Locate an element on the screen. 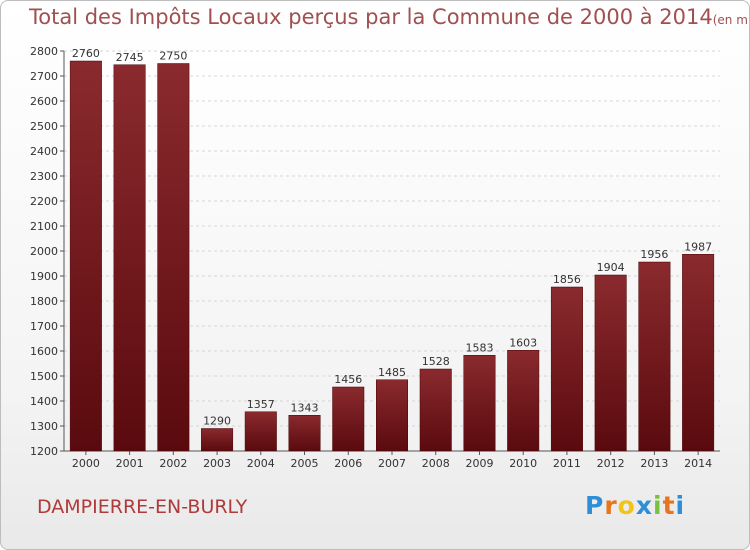 The image size is (750, 550). y-tick-label: 1900 is located at coordinates (44, 276).